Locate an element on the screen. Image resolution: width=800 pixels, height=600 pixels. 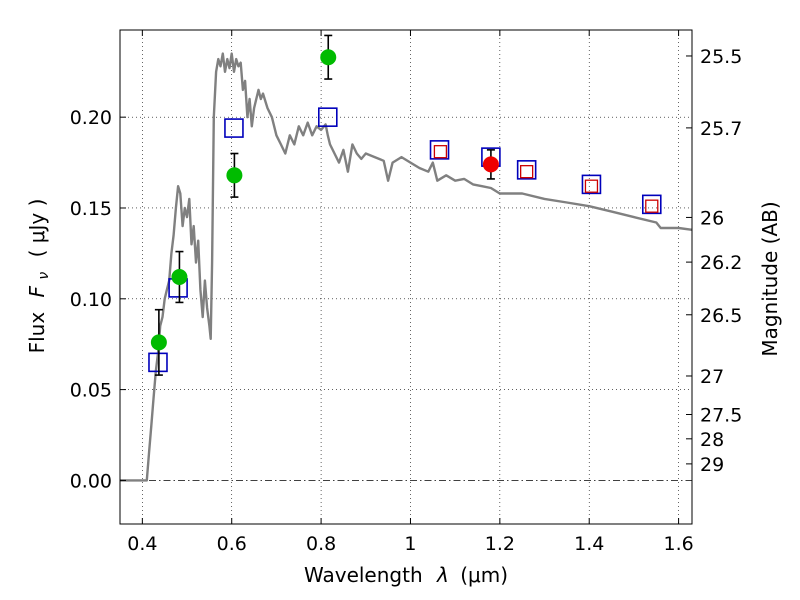
x-tick-label: 1.4 is located at coordinates (589, 544).